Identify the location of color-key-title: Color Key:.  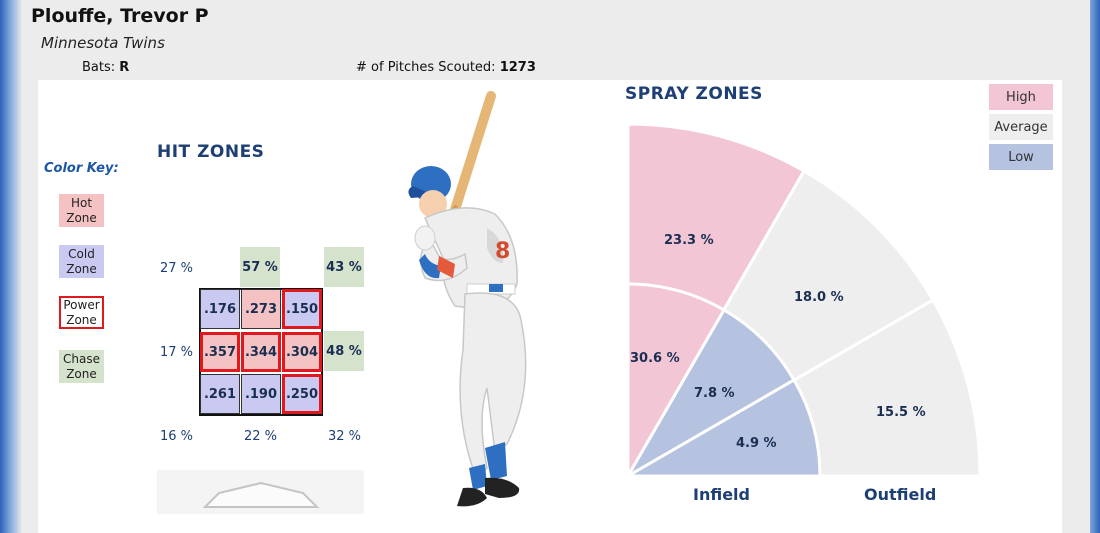
(81, 168).